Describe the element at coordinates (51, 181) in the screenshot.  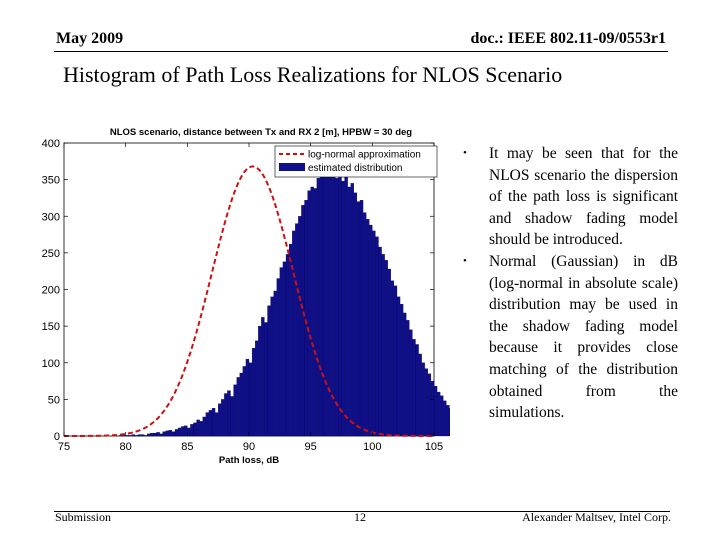
I see `y-tick-label: 350` at that location.